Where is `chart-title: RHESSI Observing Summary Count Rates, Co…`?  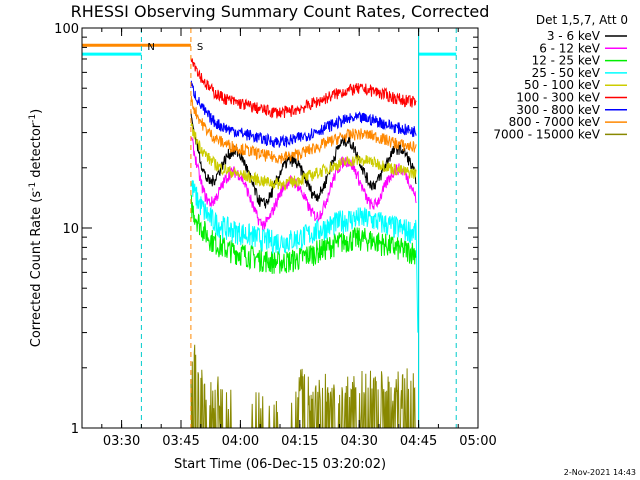
chart-title: RHESSI Observing Summary Count Rates, Co… is located at coordinates (280, 11).